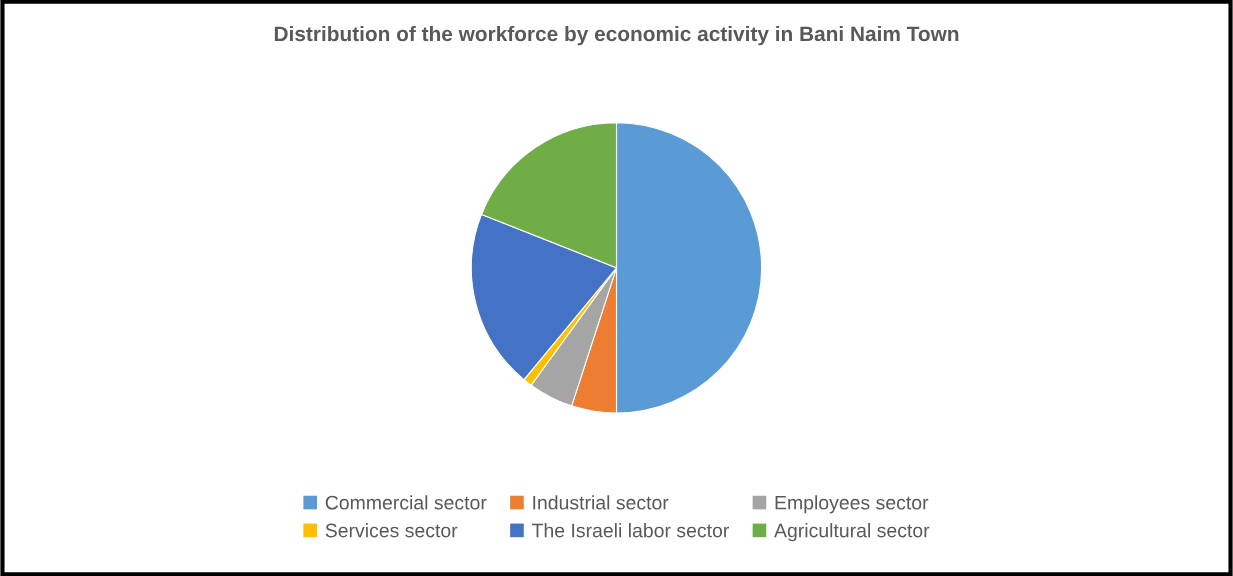  I want to click on legend-label: Services sector, so click(391, 530).